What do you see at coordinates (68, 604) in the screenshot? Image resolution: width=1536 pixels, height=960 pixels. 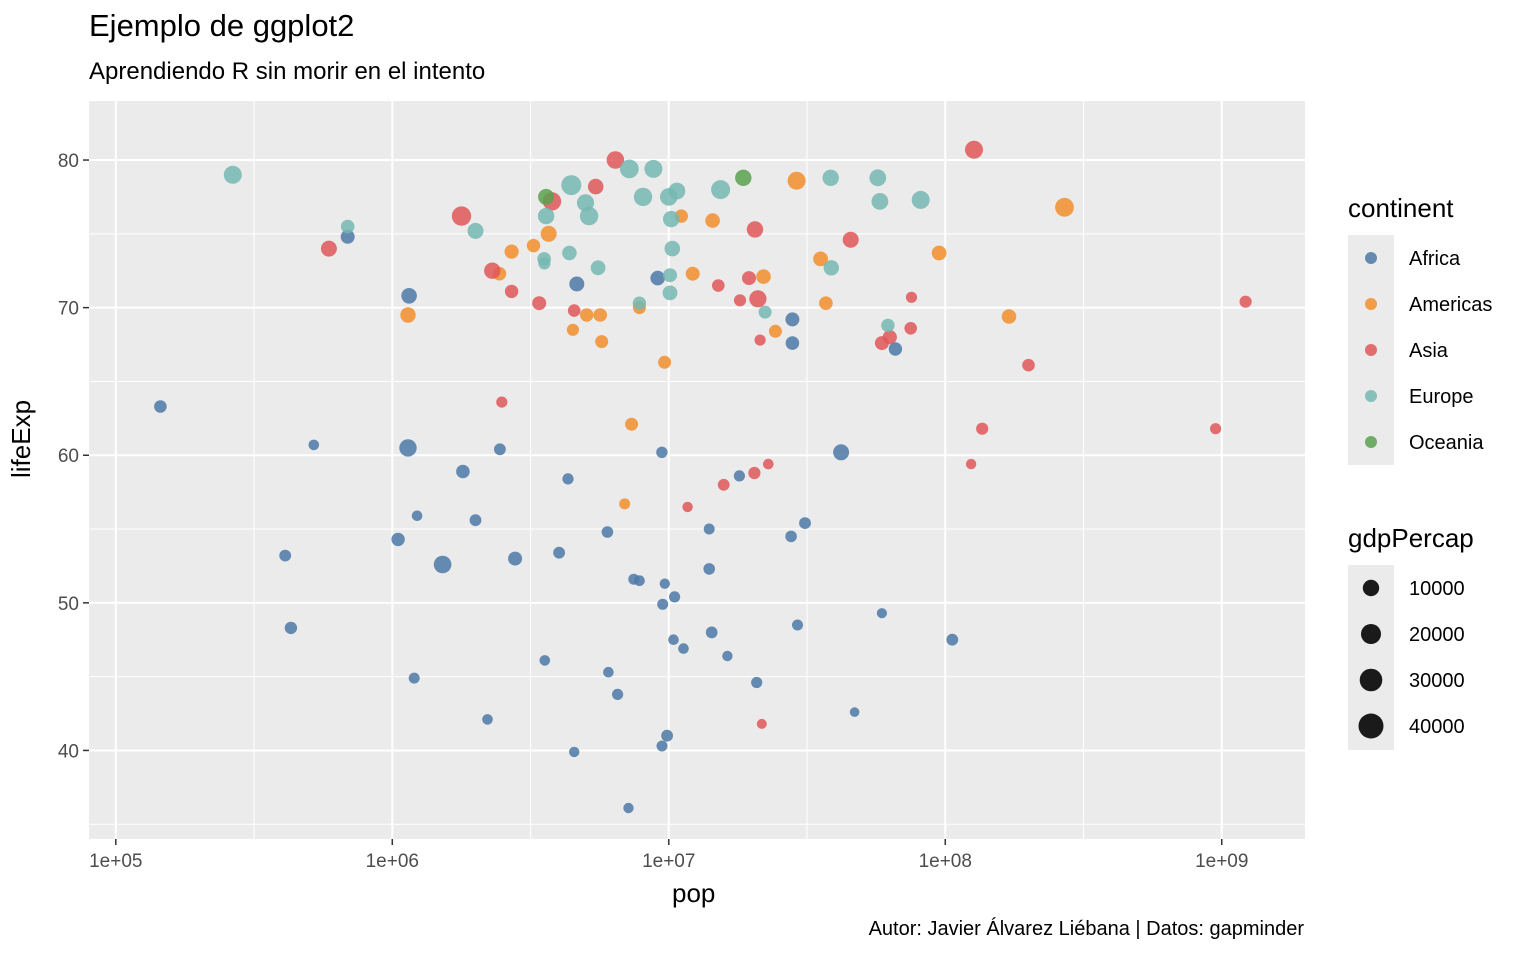 I see `y-tick-label: 50` at bounding box center [68, 604].